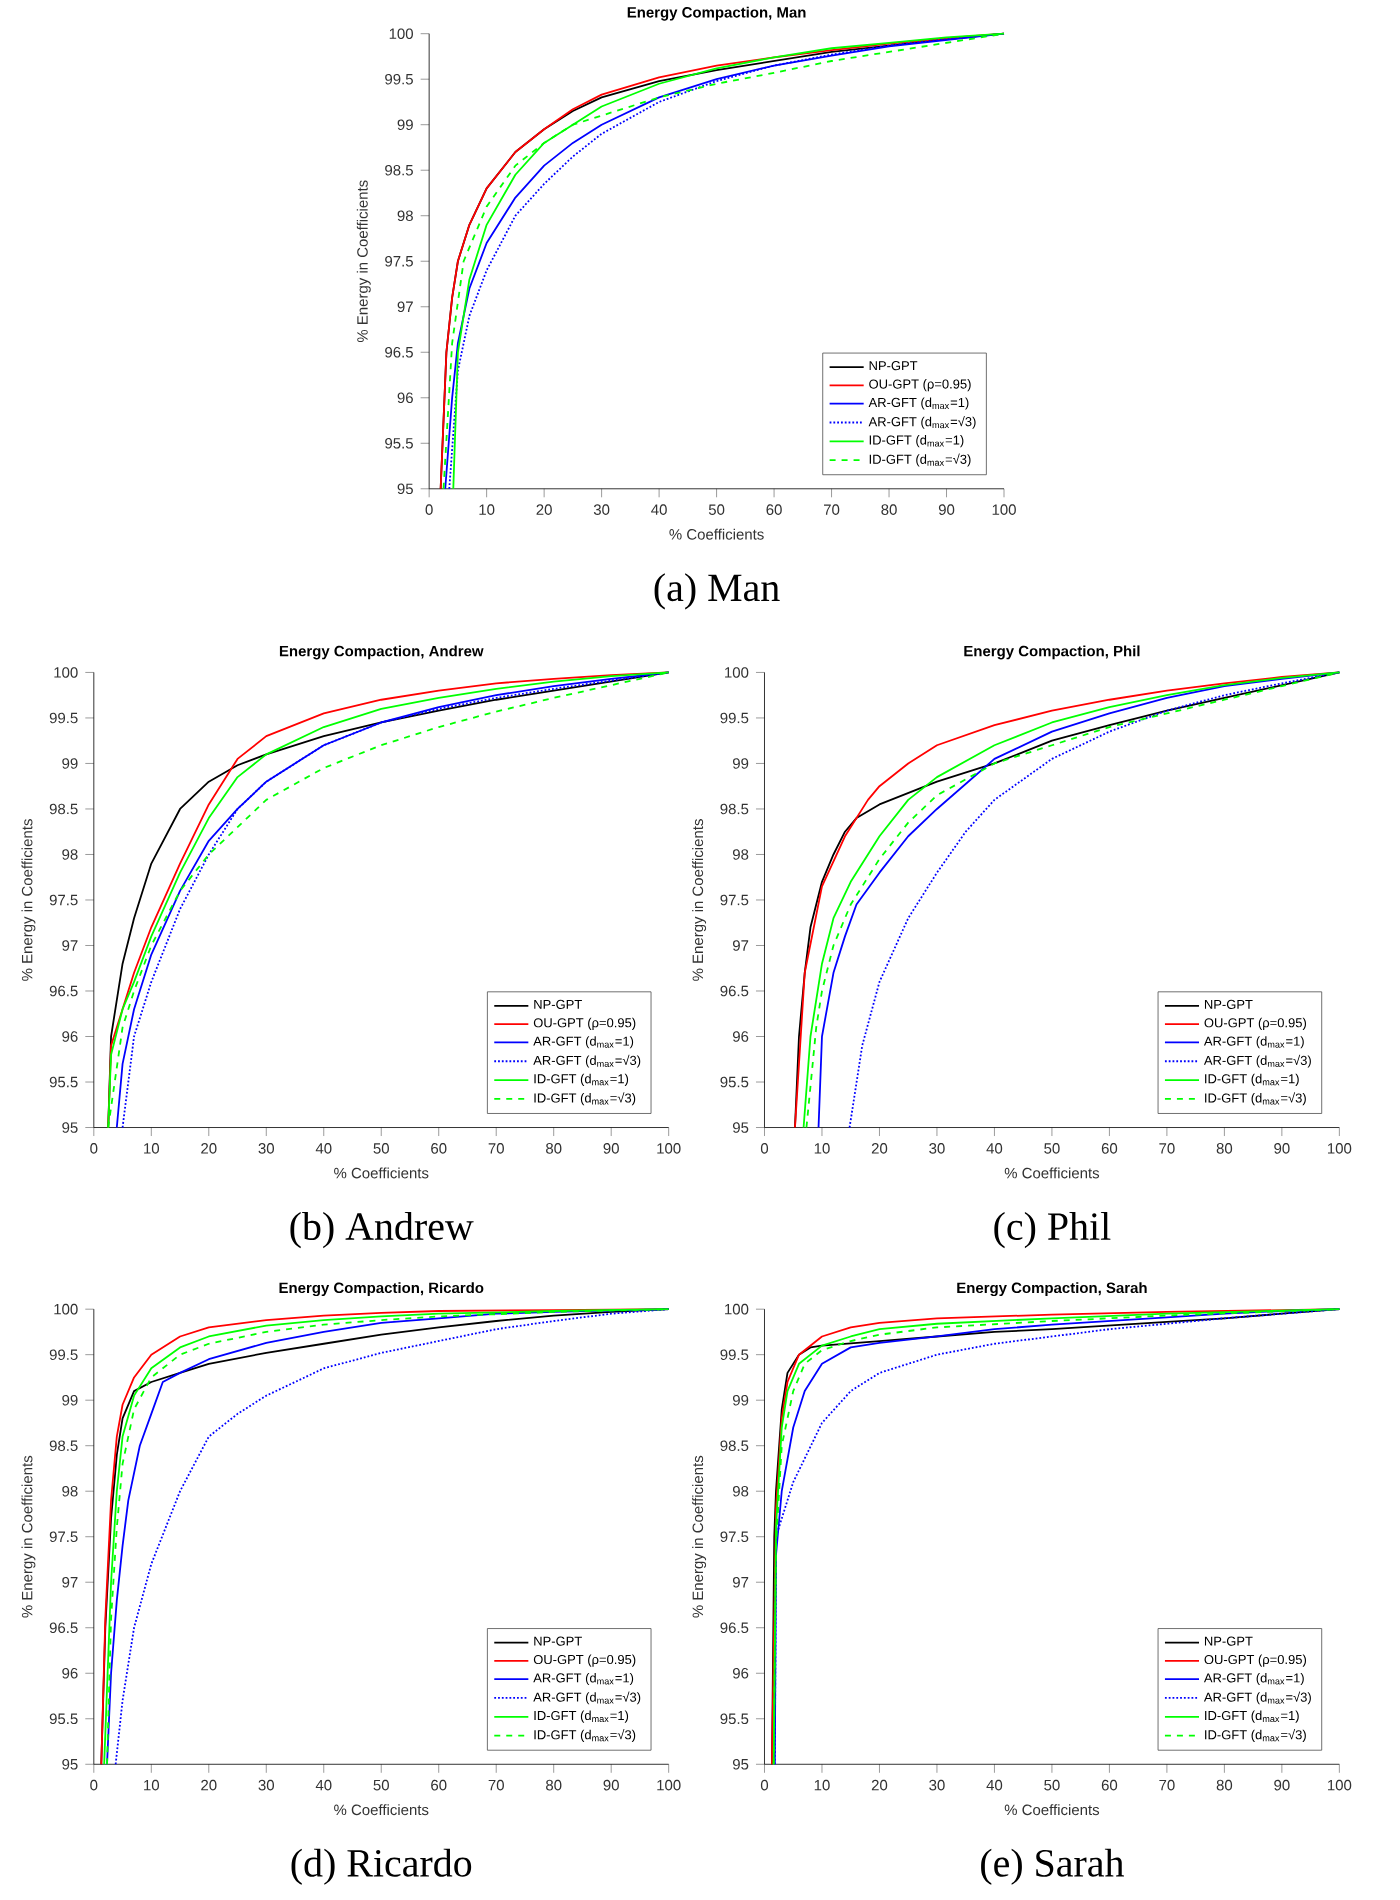  What do you see at coordinates (1052, 1230) in the screenshot?
I see `text: (c) Phil` at bounding box center [1052, 1230].